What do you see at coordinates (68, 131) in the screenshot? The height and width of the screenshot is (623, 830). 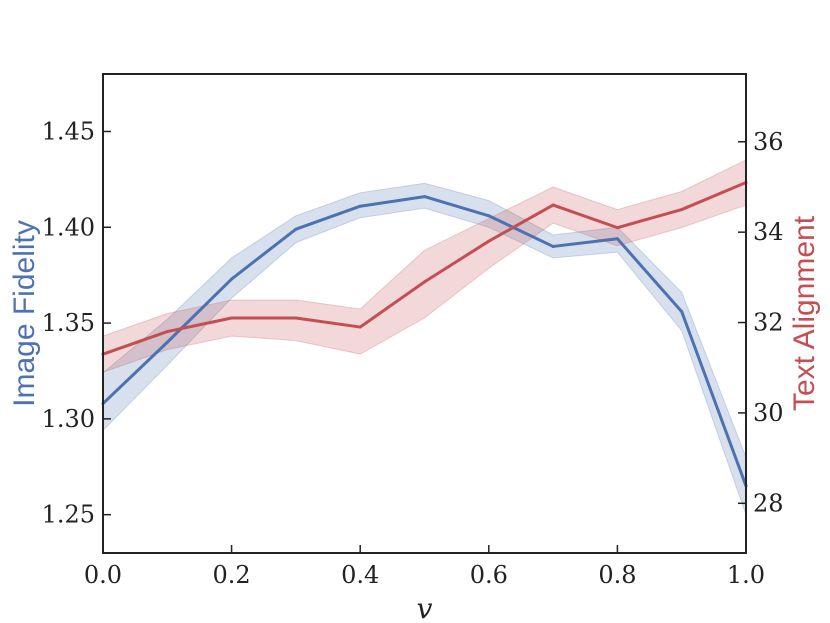 I see `left-tick-label: 1.45` at bounding box center [68, 131].